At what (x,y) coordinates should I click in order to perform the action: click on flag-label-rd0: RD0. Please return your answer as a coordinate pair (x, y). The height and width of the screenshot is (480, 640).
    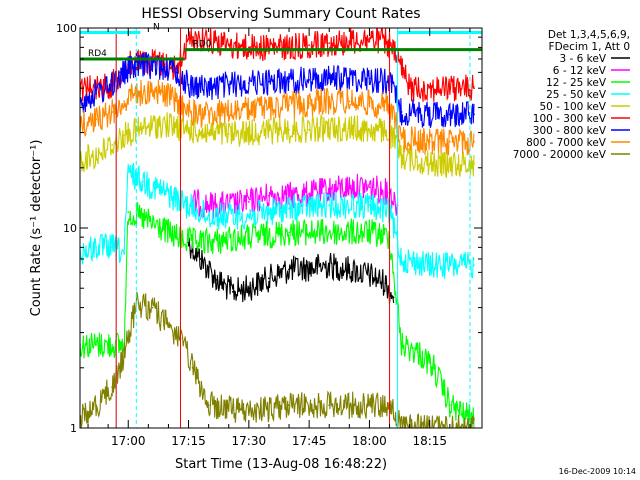
    Looking at the image, I should click on (202, 45).